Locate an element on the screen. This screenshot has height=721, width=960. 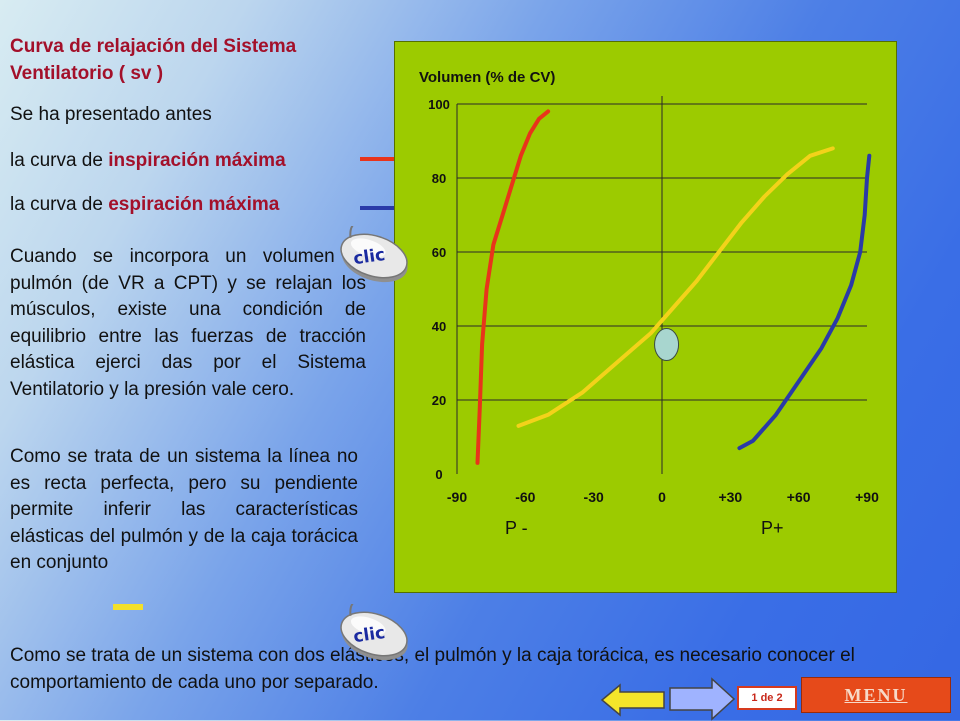
menu-button: MENU is located at coordinates (876, 695).